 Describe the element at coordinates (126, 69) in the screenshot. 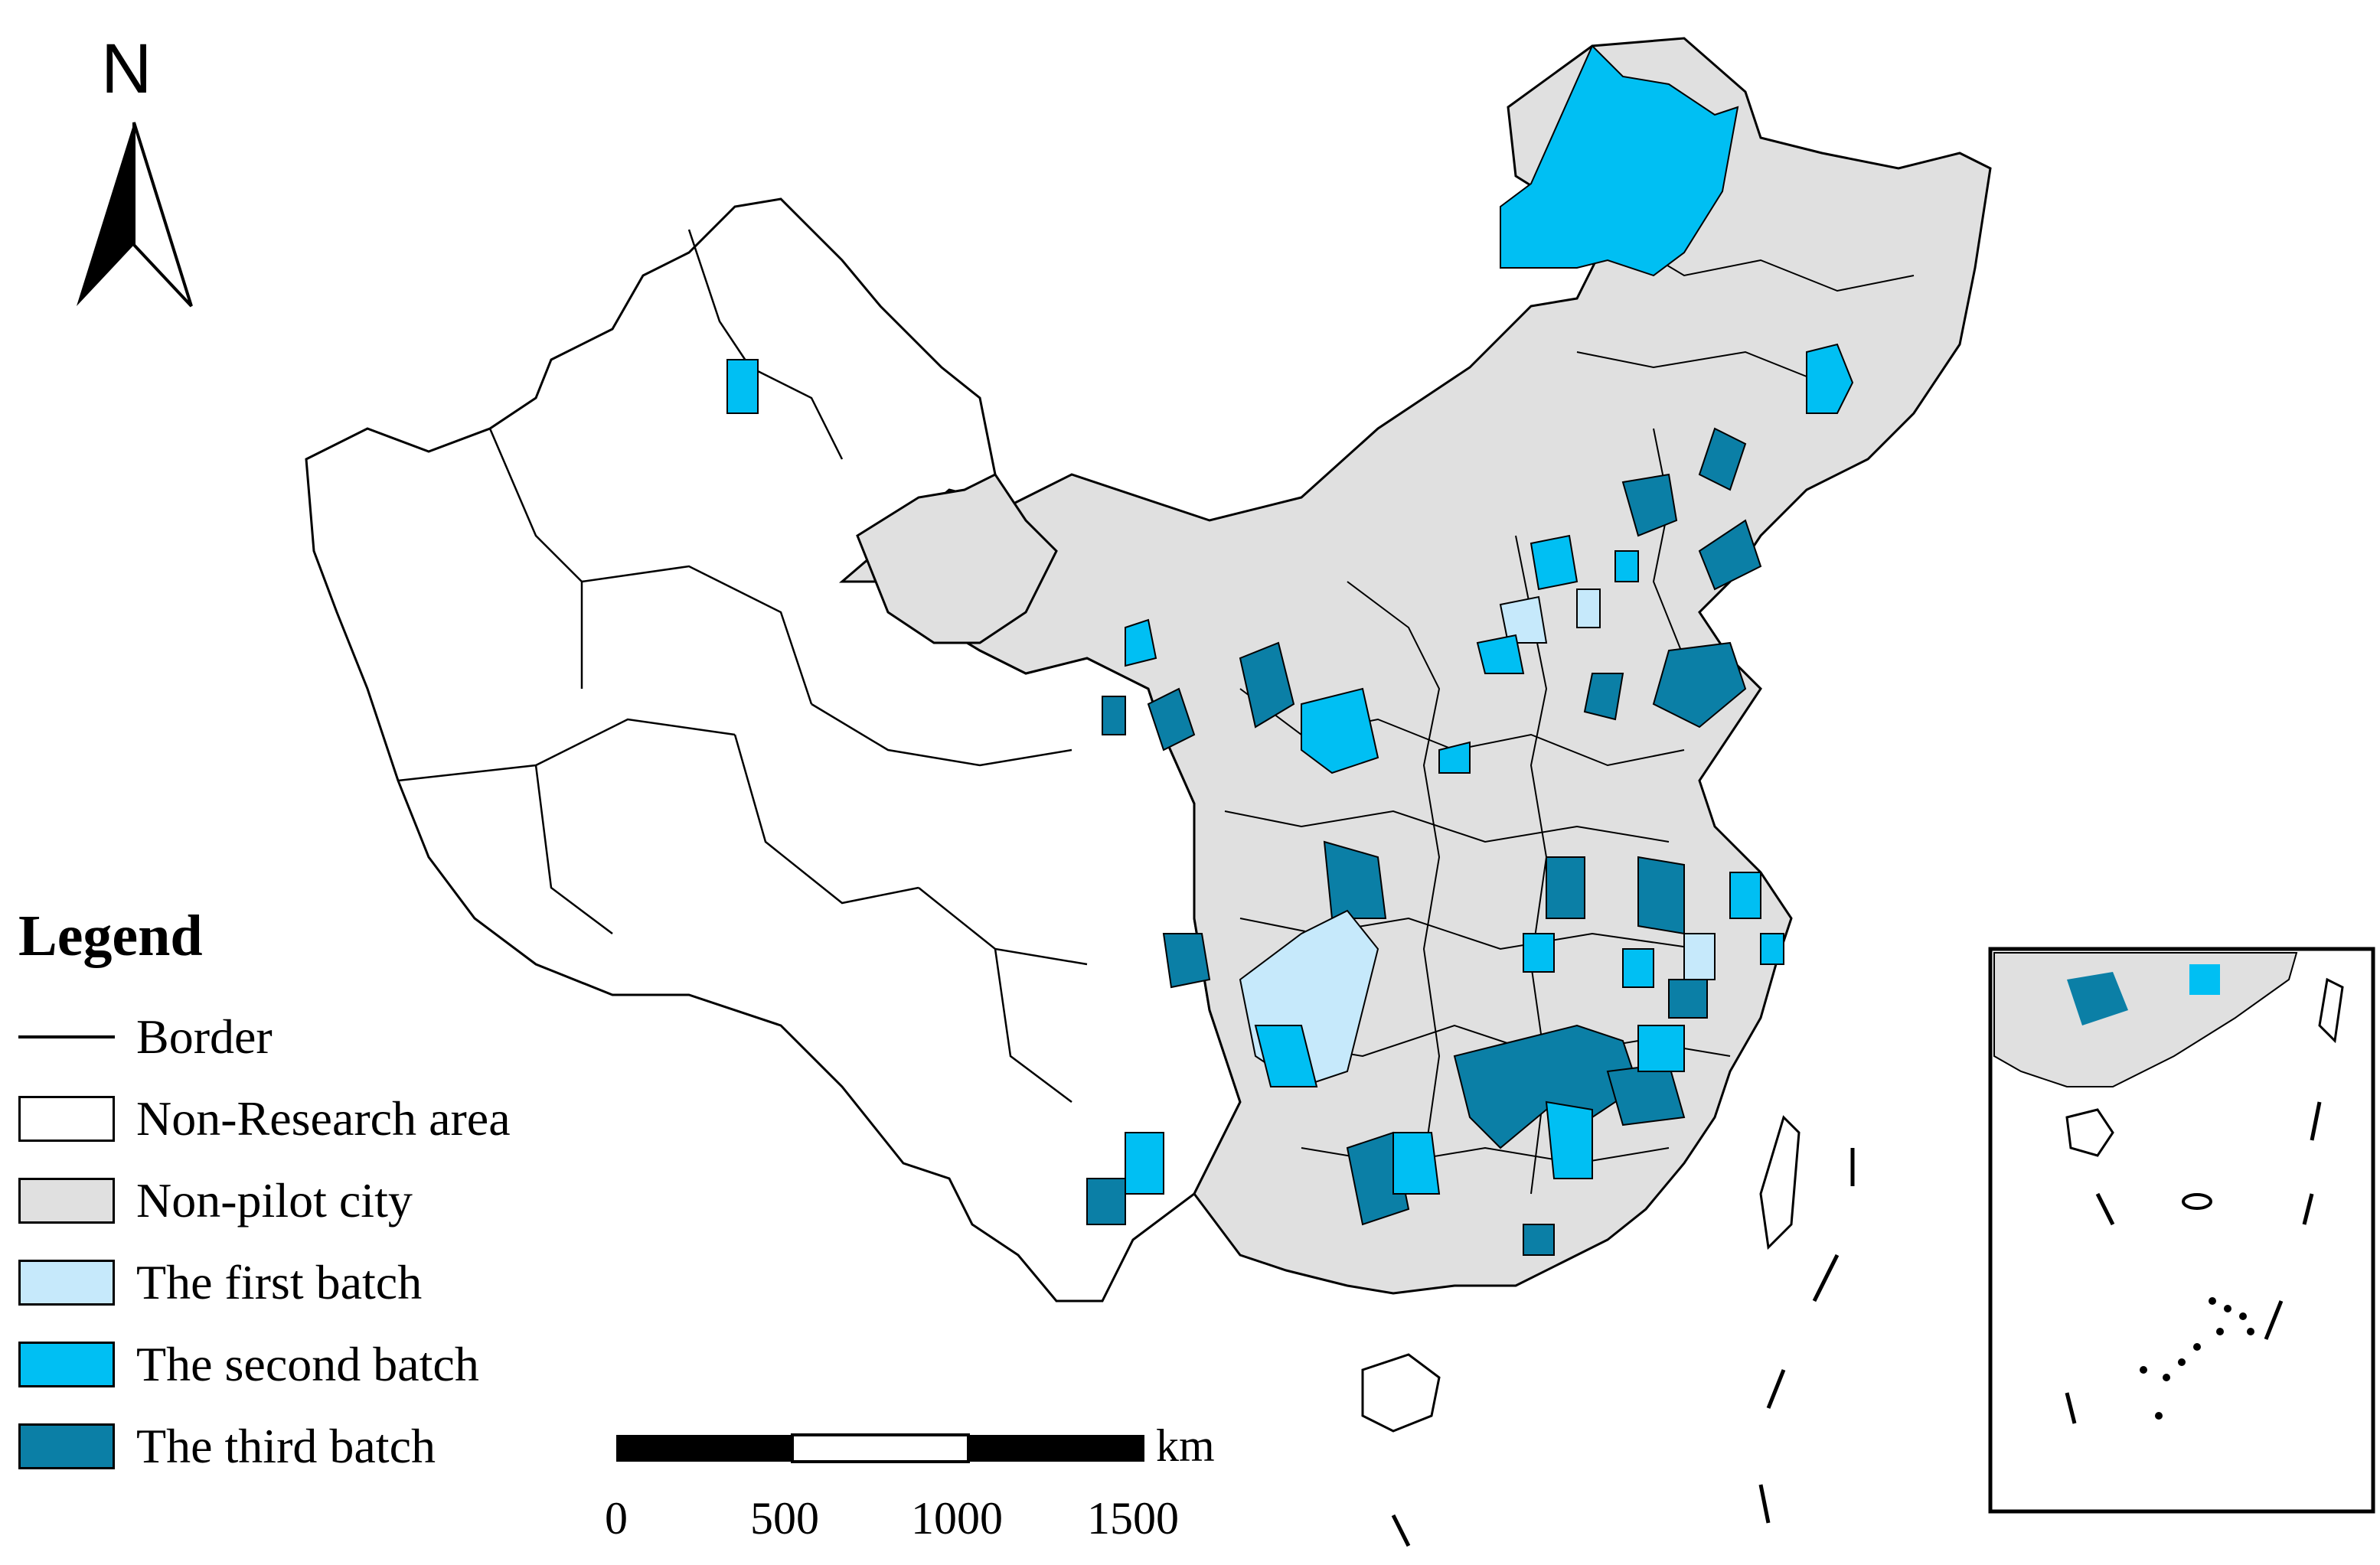

I see `north-label: N` at that location.